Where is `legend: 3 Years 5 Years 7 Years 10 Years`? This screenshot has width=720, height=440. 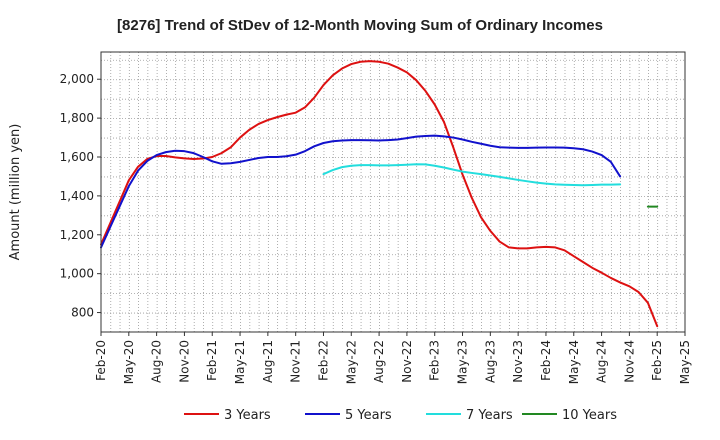 legend: 3 Years 5 Years 7 Years 10 Years is located at coordinates (400, 415).